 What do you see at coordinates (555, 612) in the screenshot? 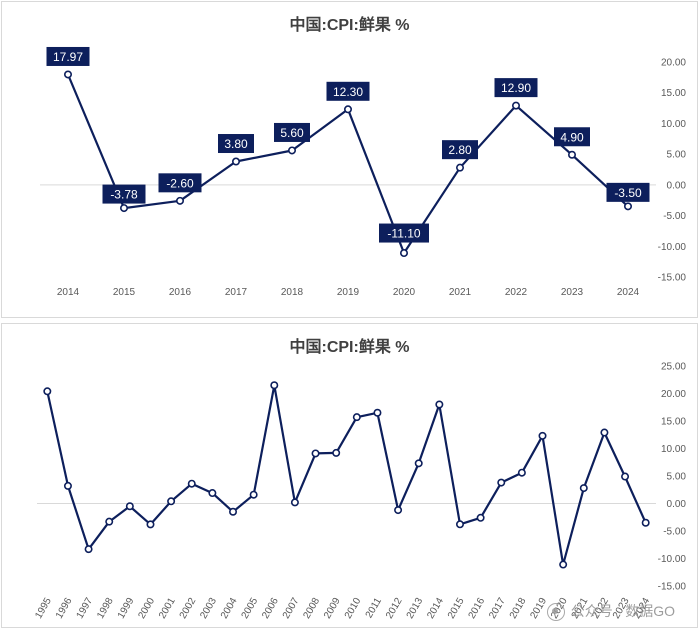
I see `wechat-icon` at bounding box center [555, 612].